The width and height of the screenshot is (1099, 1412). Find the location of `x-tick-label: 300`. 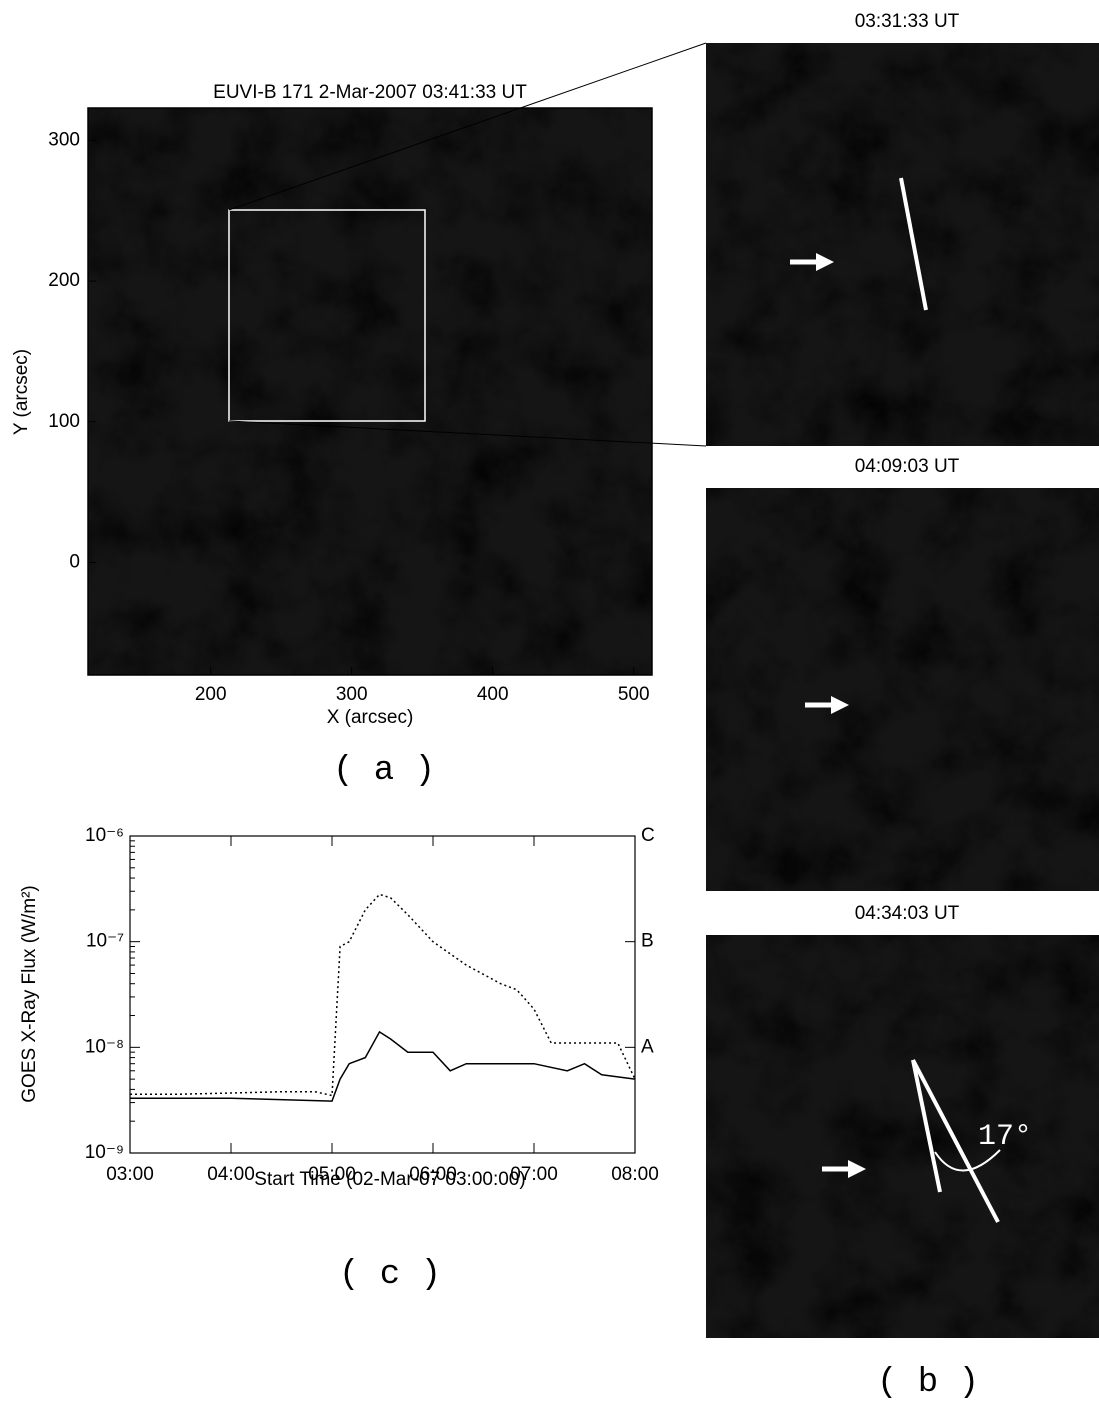

x-tick-label: 300 is located at coordinates (352, 694).